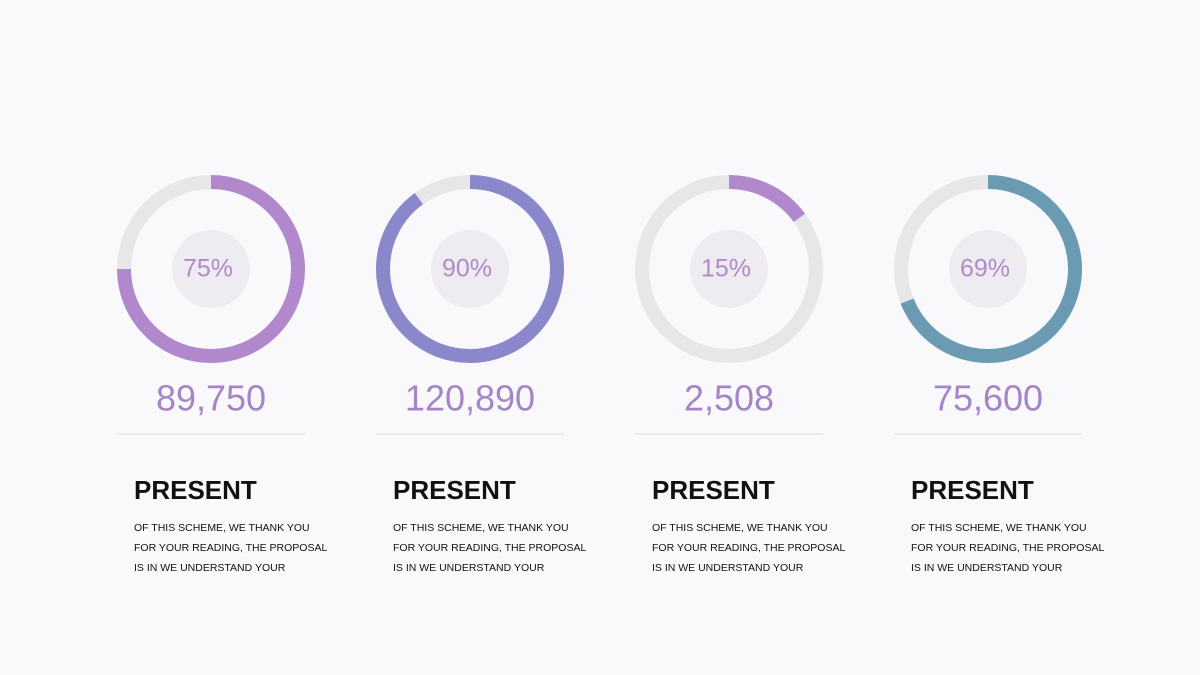  I want to click on gauge-label: 69%, so click(985, 269).